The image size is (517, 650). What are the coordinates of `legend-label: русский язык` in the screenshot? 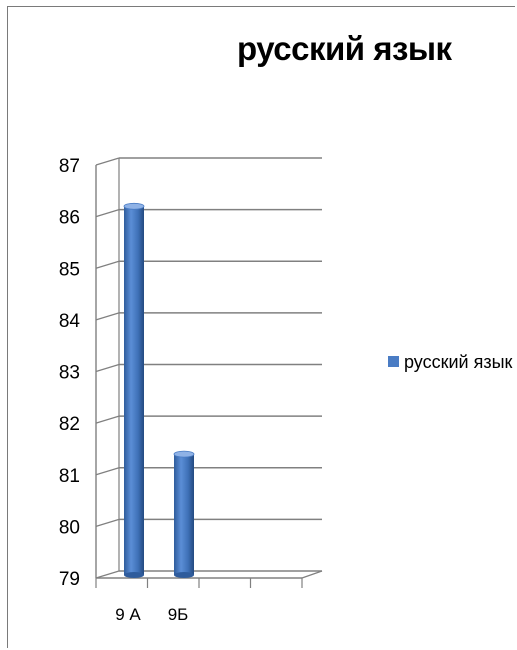 It's located at (458, 362).